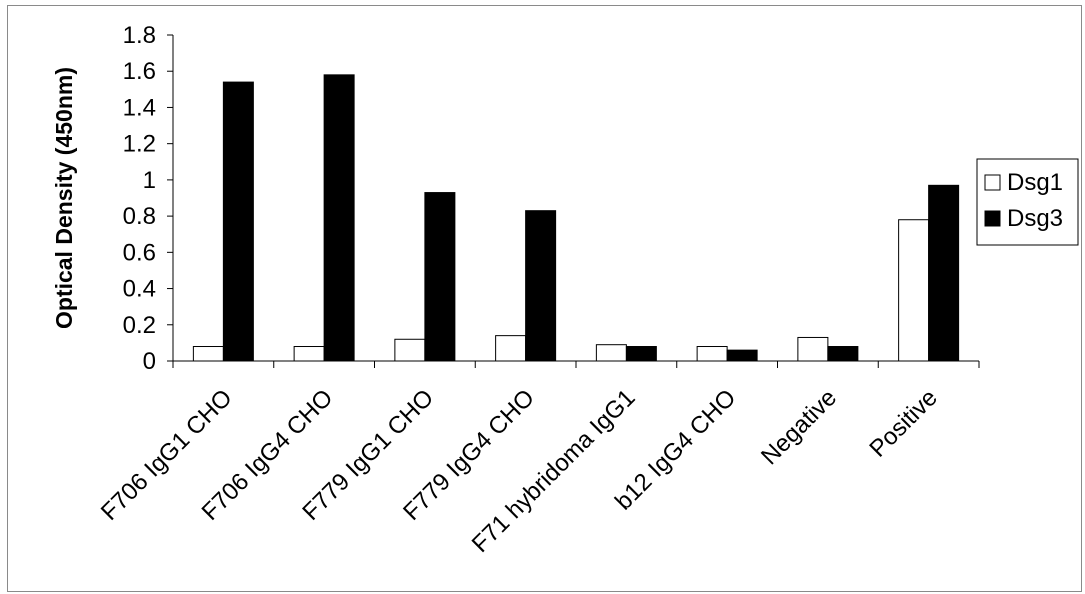 This screenshot has height=594, width=1085. What do you see at coordinates (139, 325) in the screenshot?
I see `y-tick-label: 0.2` at bounding box center [139, 325].